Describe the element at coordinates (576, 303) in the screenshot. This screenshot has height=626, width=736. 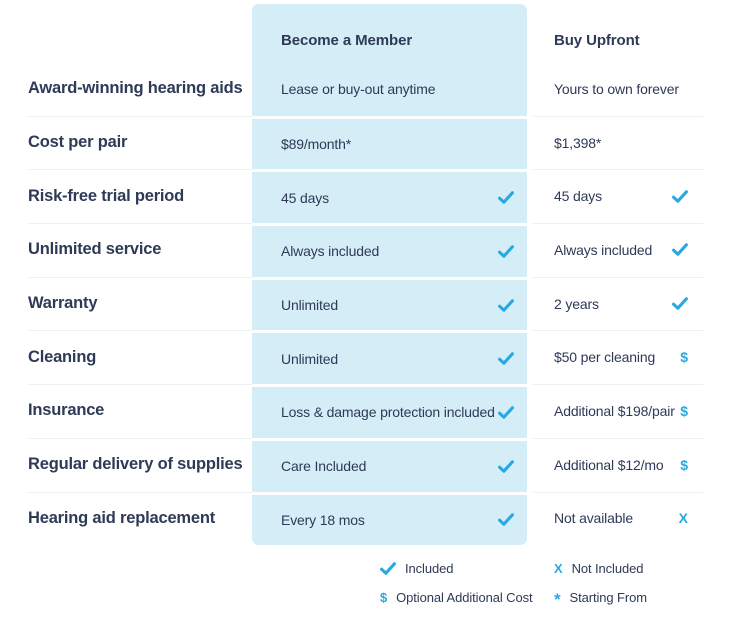
I see `upfront-value: 2 years` at that location.